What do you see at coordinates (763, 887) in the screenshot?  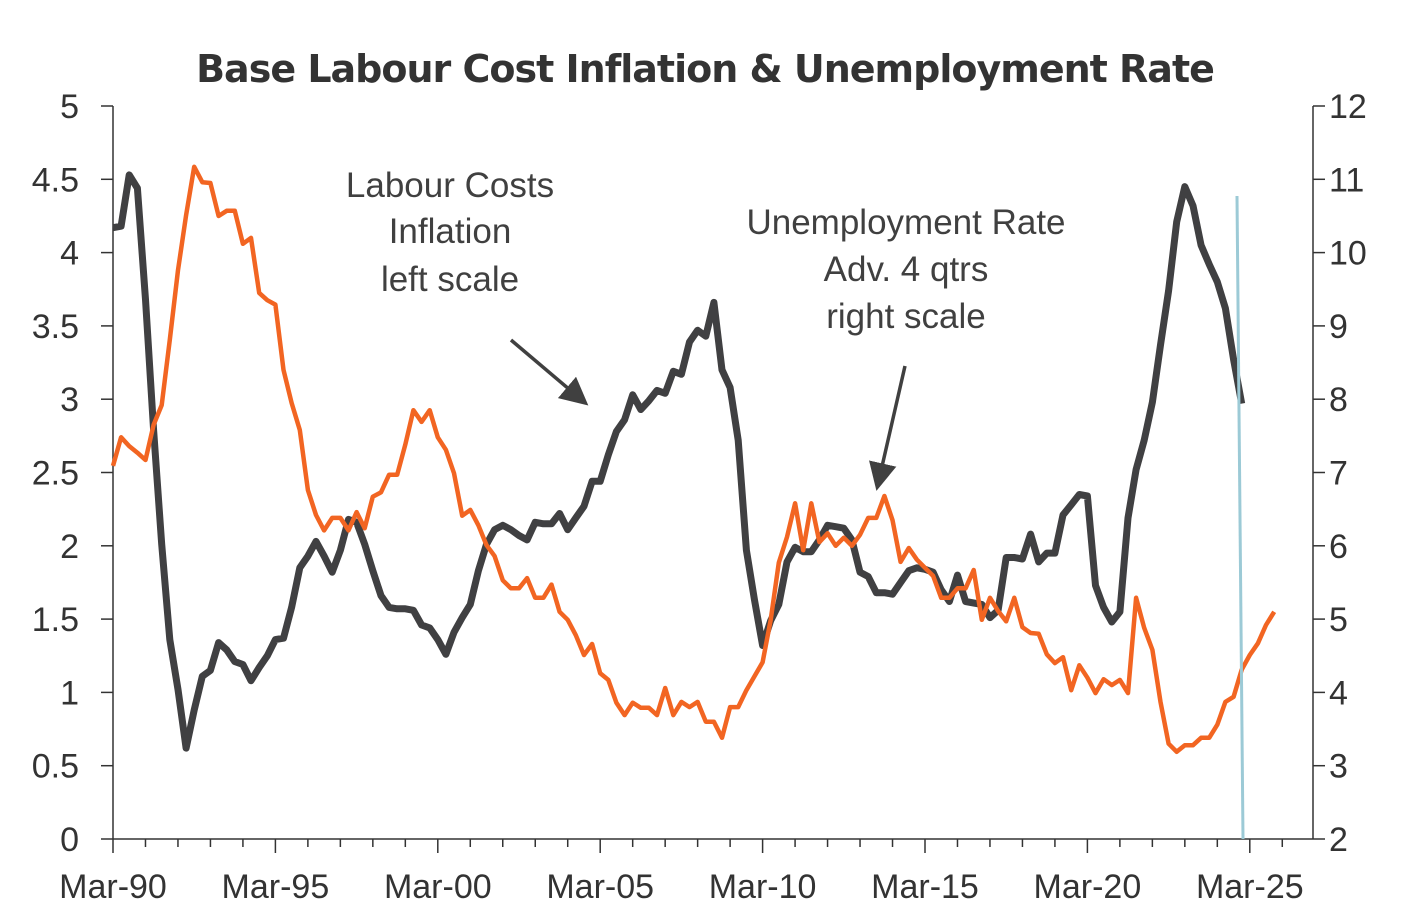 I see `x-tick-label: Mar-10` at bounding box center [763, 887].